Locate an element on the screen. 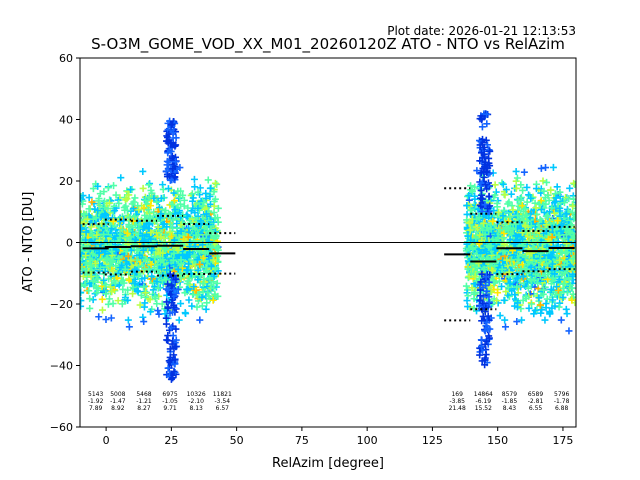 Image resolution: width=640 pixels, height=480 pixels. y-tick-label: 60 is located at coordinates (66, 58).